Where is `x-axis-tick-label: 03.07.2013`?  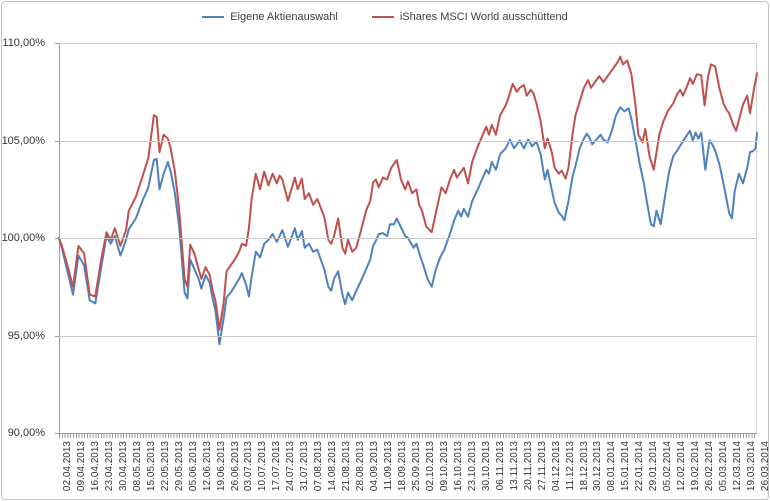
x-axis-tick-label: 03.07.2013 is located at coordinates (249, 466).